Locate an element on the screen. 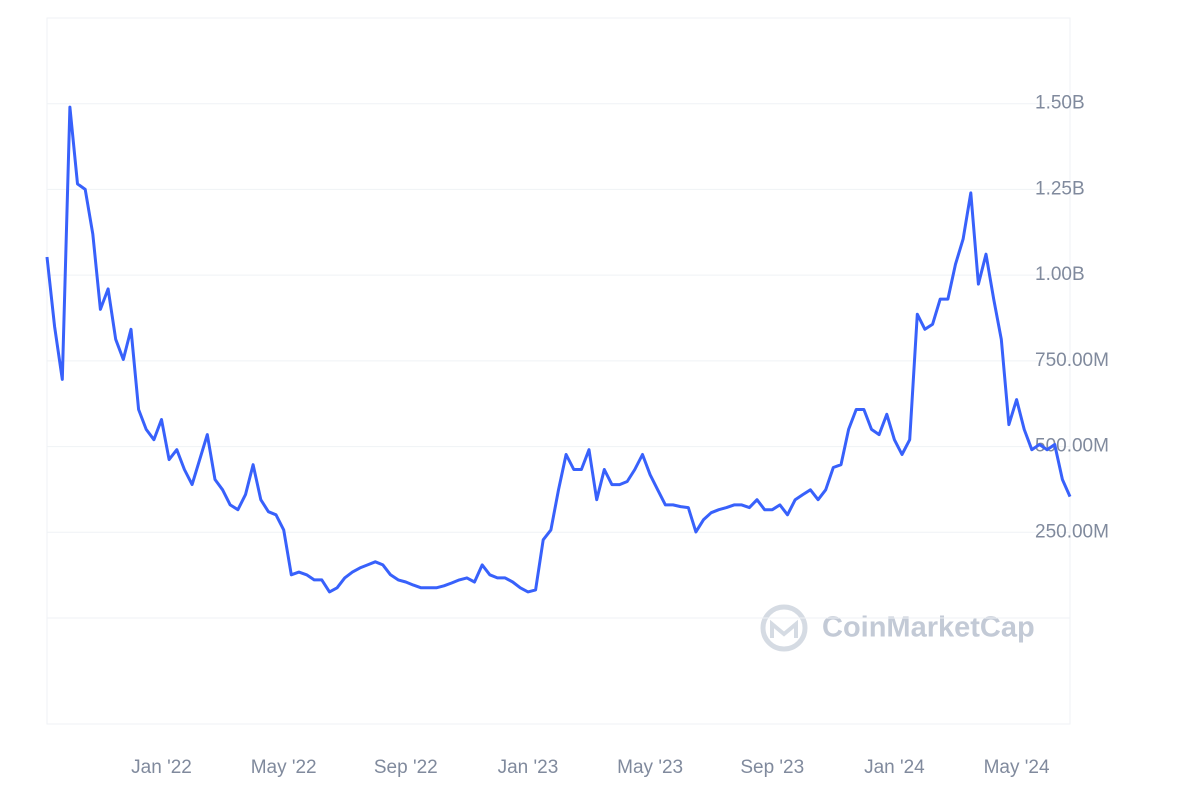  x-tick-label: May '24 is located at coordinates (1017, 767).